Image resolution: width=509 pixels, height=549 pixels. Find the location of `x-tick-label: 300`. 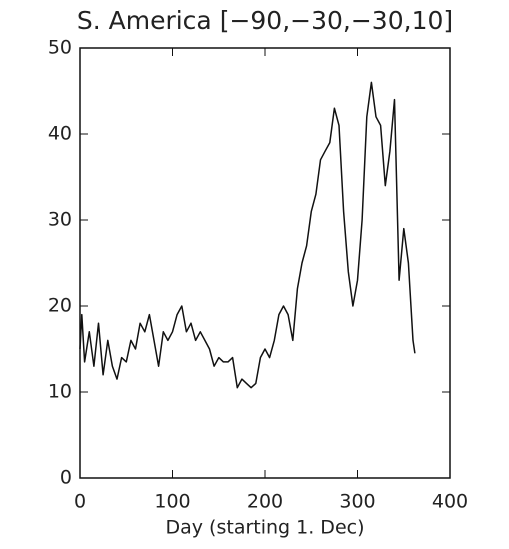

x-tick-label: 300 is located at coordinates (357, 502).